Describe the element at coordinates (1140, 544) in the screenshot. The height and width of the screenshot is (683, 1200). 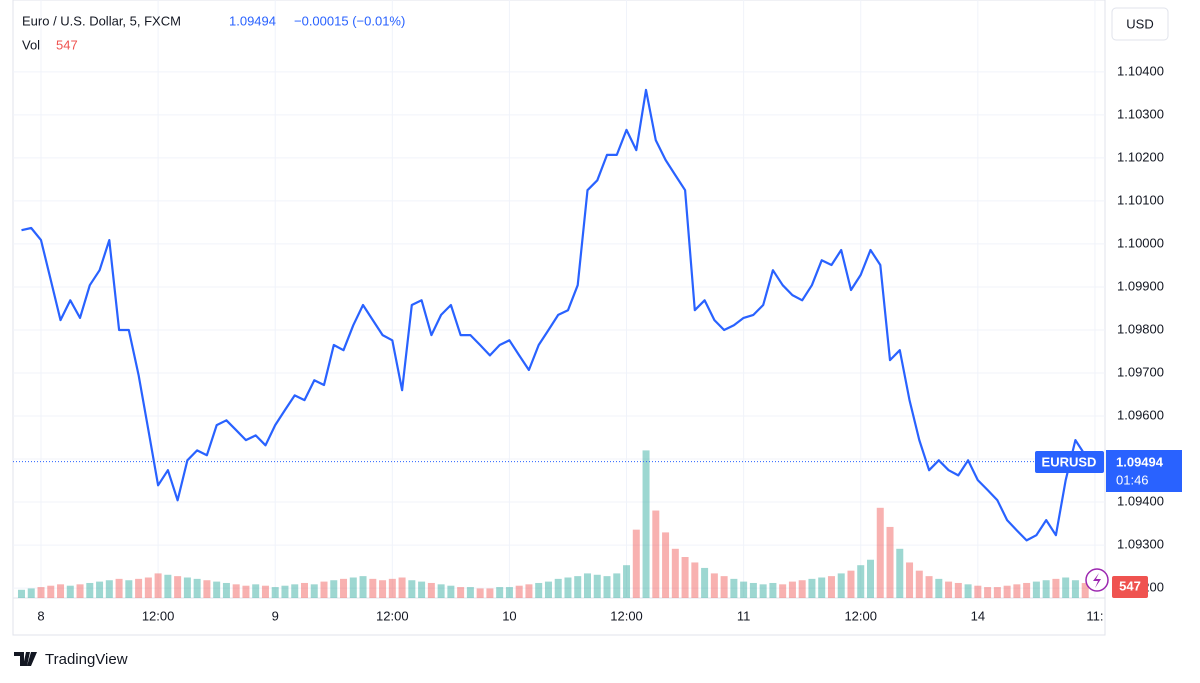
I see `y-tick-label: 1.09300` at that location.